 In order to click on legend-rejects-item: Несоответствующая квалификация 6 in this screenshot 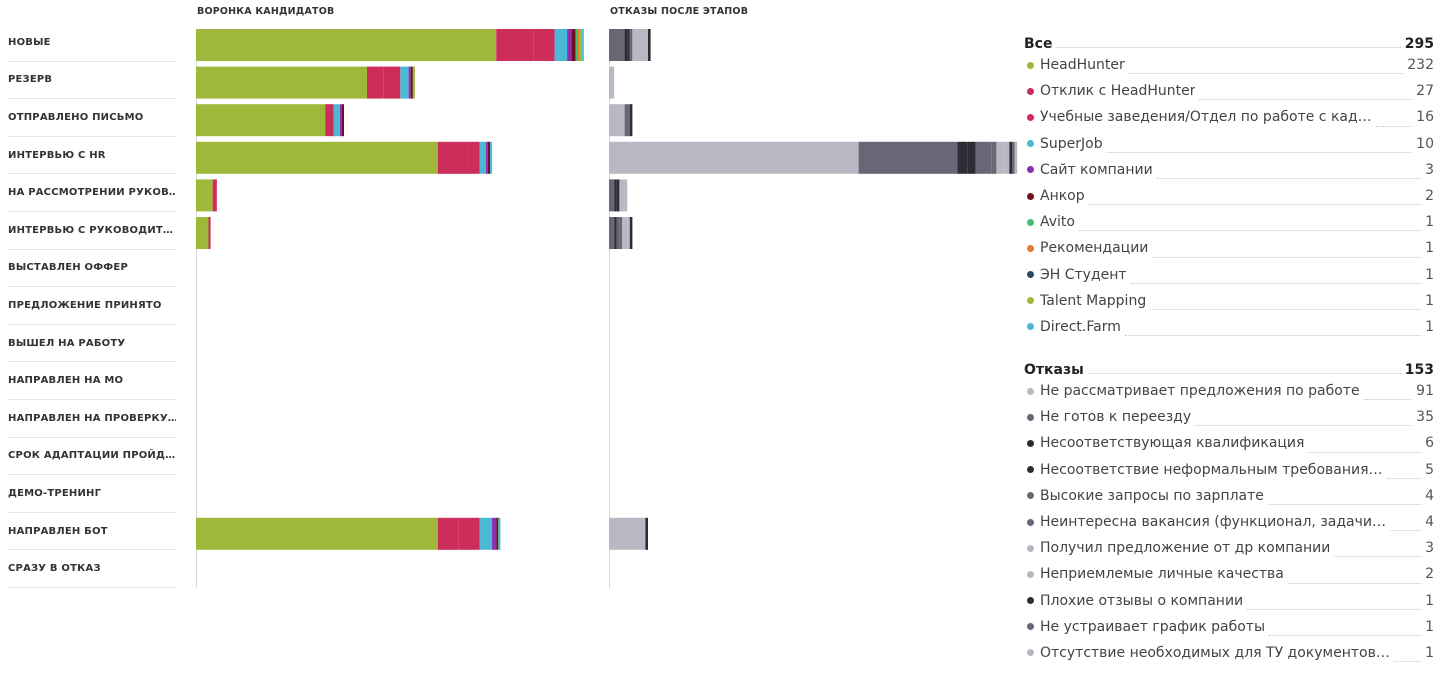, I will do `click(1229, 443)`.